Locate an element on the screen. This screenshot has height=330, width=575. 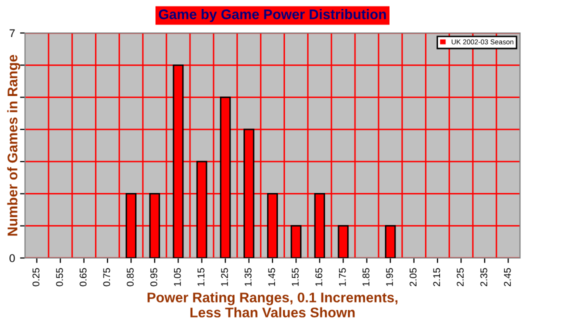
x-tick-label: 2.05 is located at coordinates (413, 277).